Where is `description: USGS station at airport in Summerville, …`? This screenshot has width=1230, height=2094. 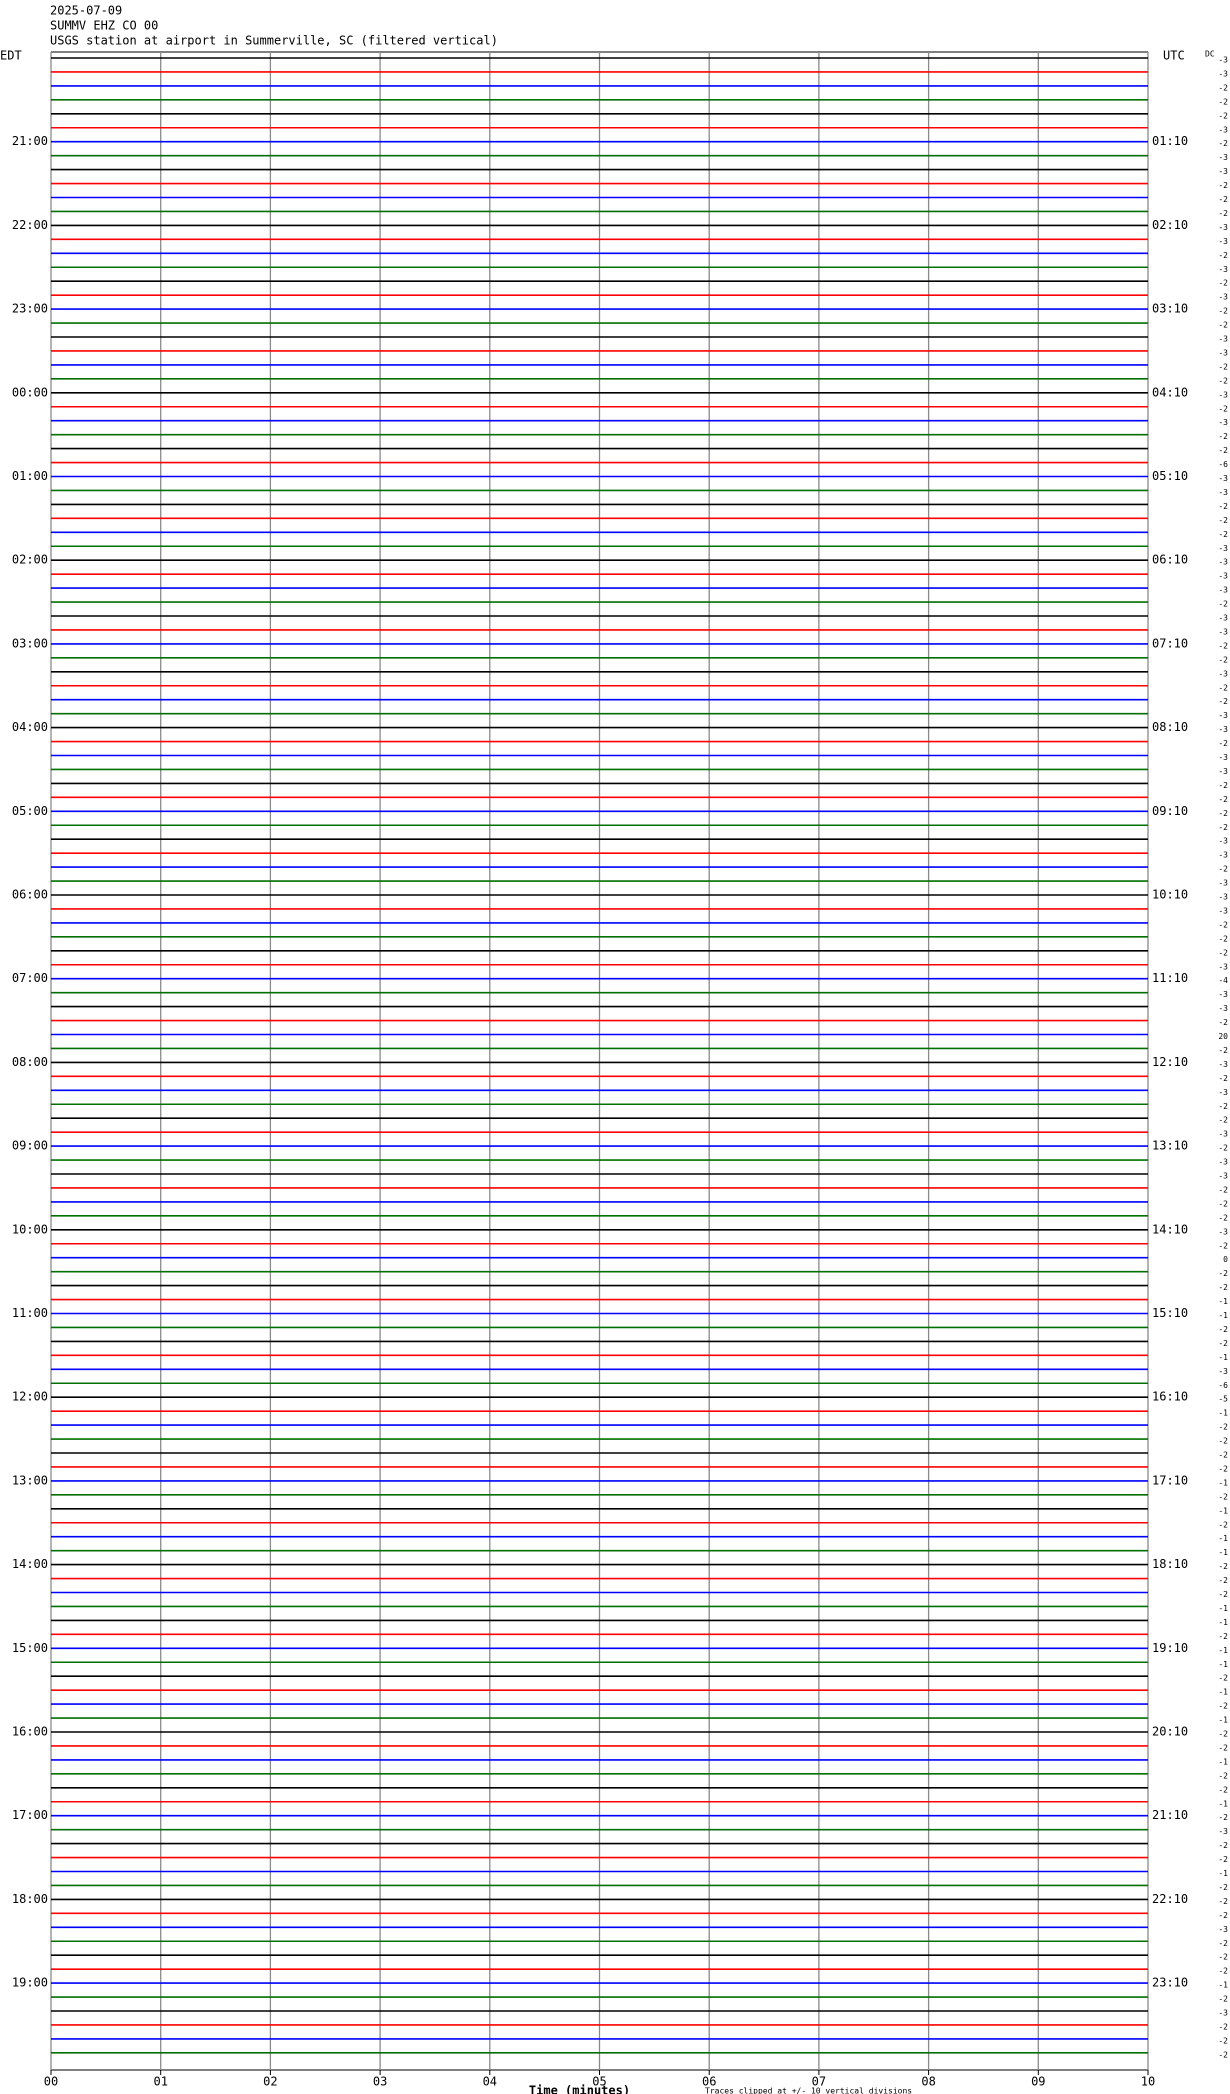
description: USGS station at airport in Summerville, … is located at coordinates (274, 41).